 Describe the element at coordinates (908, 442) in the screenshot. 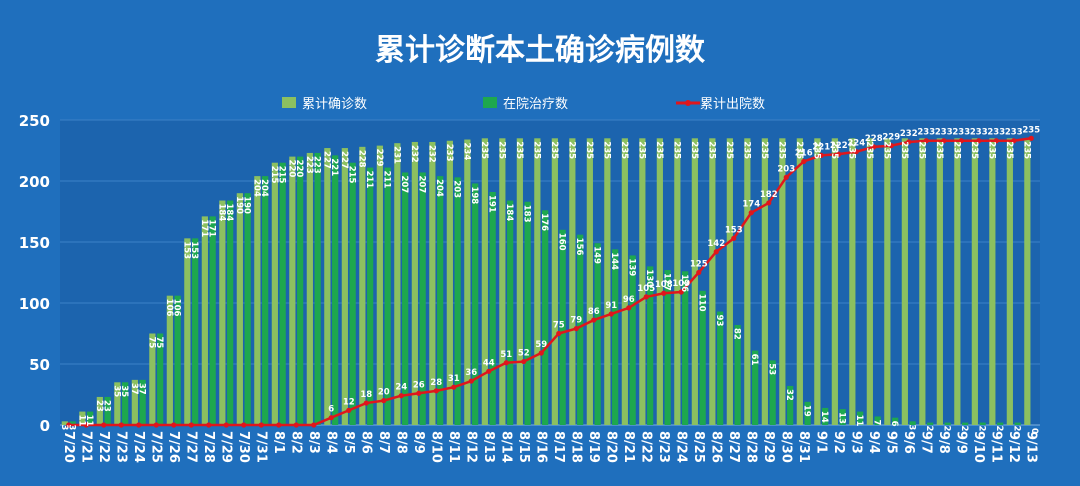

I see `x-tick-label: 9/6` at that location.